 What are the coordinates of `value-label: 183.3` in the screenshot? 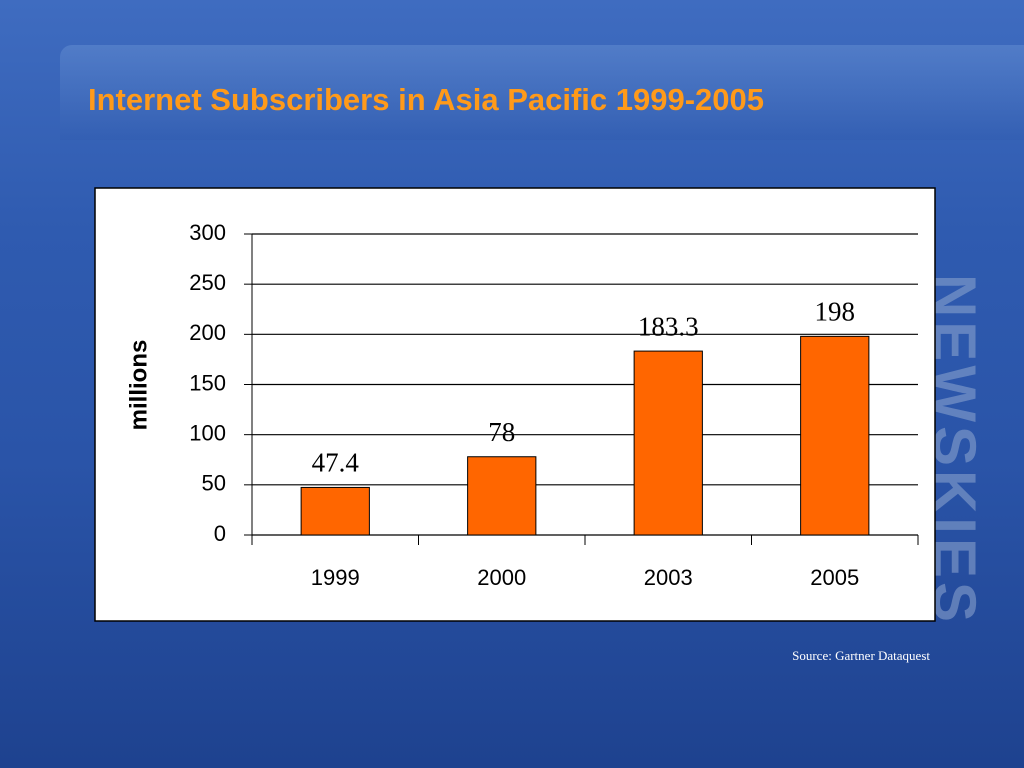 It's located at (668, 326).